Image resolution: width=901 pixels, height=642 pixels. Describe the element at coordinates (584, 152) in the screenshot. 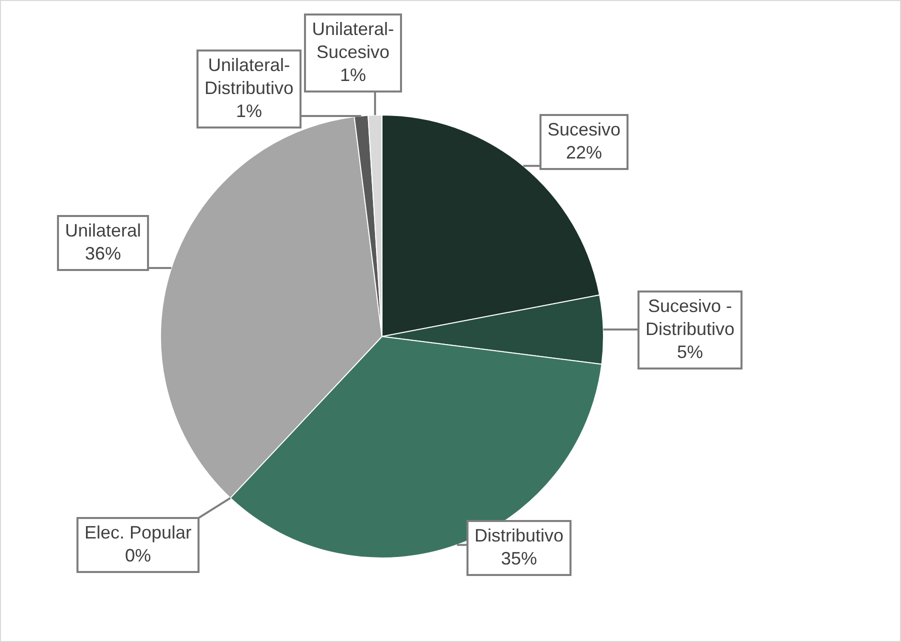

I see `data-label: 22%` at that location.